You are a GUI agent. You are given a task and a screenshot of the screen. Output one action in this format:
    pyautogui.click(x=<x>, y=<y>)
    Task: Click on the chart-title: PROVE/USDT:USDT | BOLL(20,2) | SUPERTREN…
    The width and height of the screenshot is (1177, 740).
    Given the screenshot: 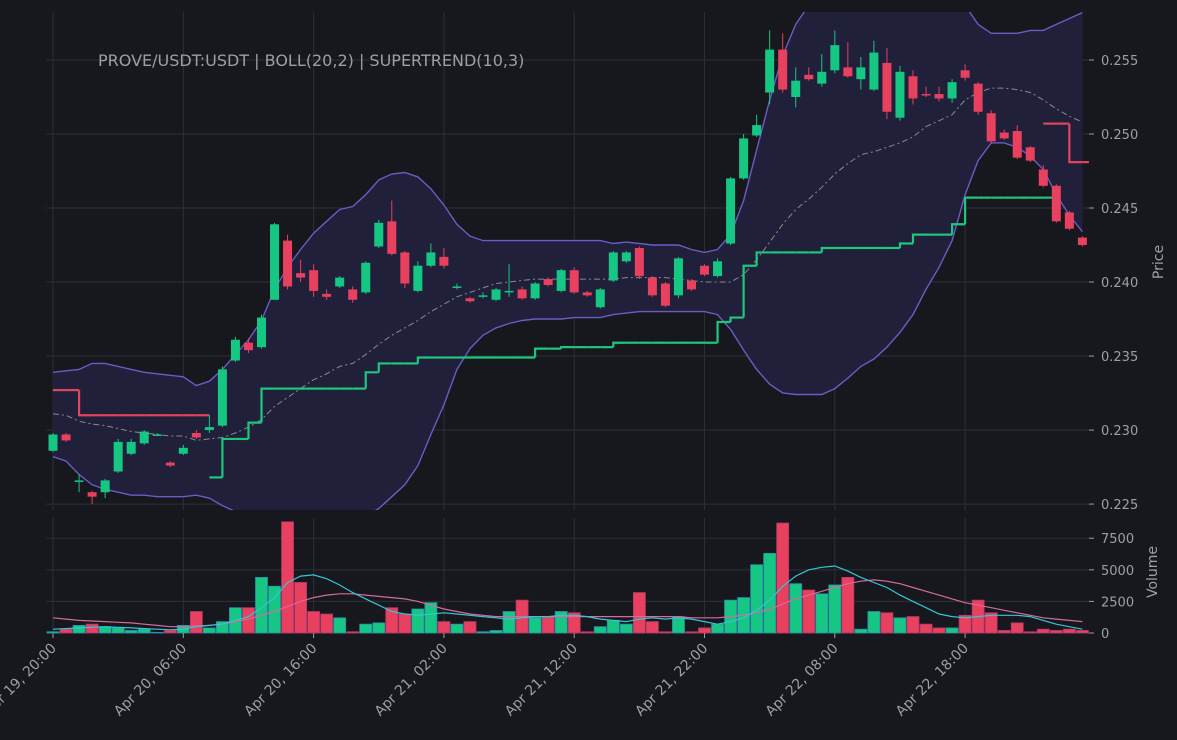 What is the action you would take?
    pyautogui.click(x=311, y=60)
    